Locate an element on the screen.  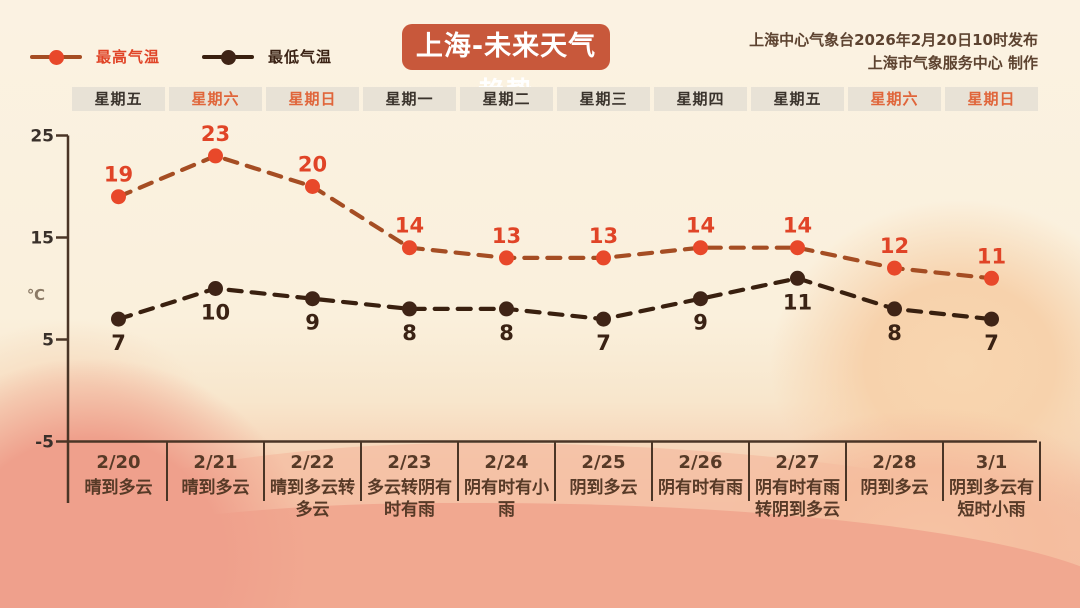
forecast-date: 2/22 is located at coordinates (312, 462).